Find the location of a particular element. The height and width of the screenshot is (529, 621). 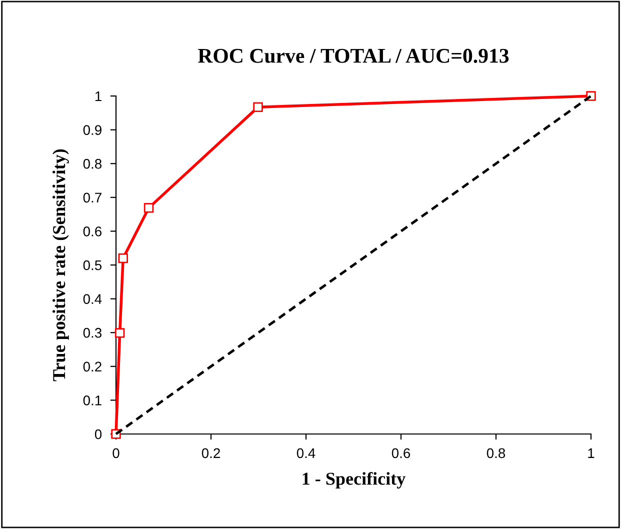

y-tick-label: 0.3 is located at coordinates (92, 333).